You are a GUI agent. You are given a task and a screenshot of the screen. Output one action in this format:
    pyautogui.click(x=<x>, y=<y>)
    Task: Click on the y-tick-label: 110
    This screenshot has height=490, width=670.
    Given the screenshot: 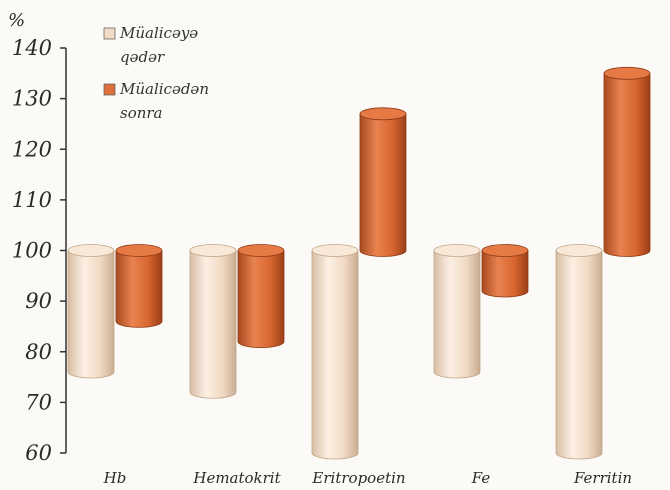 What is the action you would take?
    pyautogui.click(x=32, y=200)
    